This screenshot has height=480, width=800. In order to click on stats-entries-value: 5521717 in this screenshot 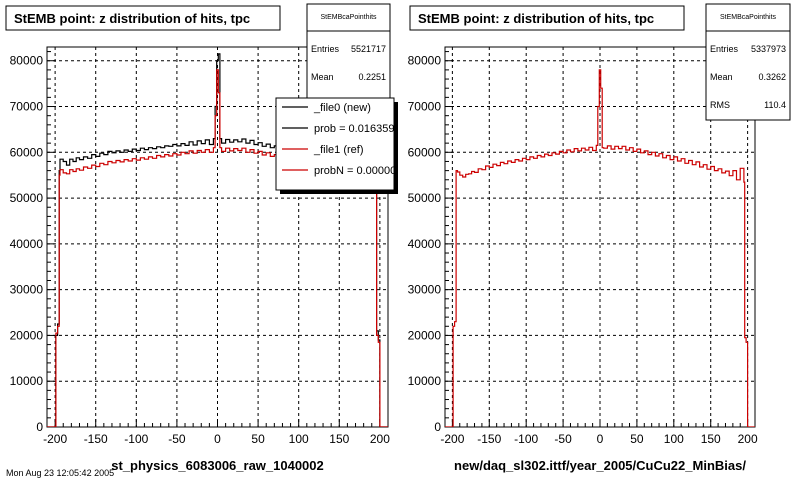, I will do `click(368, 49)`.